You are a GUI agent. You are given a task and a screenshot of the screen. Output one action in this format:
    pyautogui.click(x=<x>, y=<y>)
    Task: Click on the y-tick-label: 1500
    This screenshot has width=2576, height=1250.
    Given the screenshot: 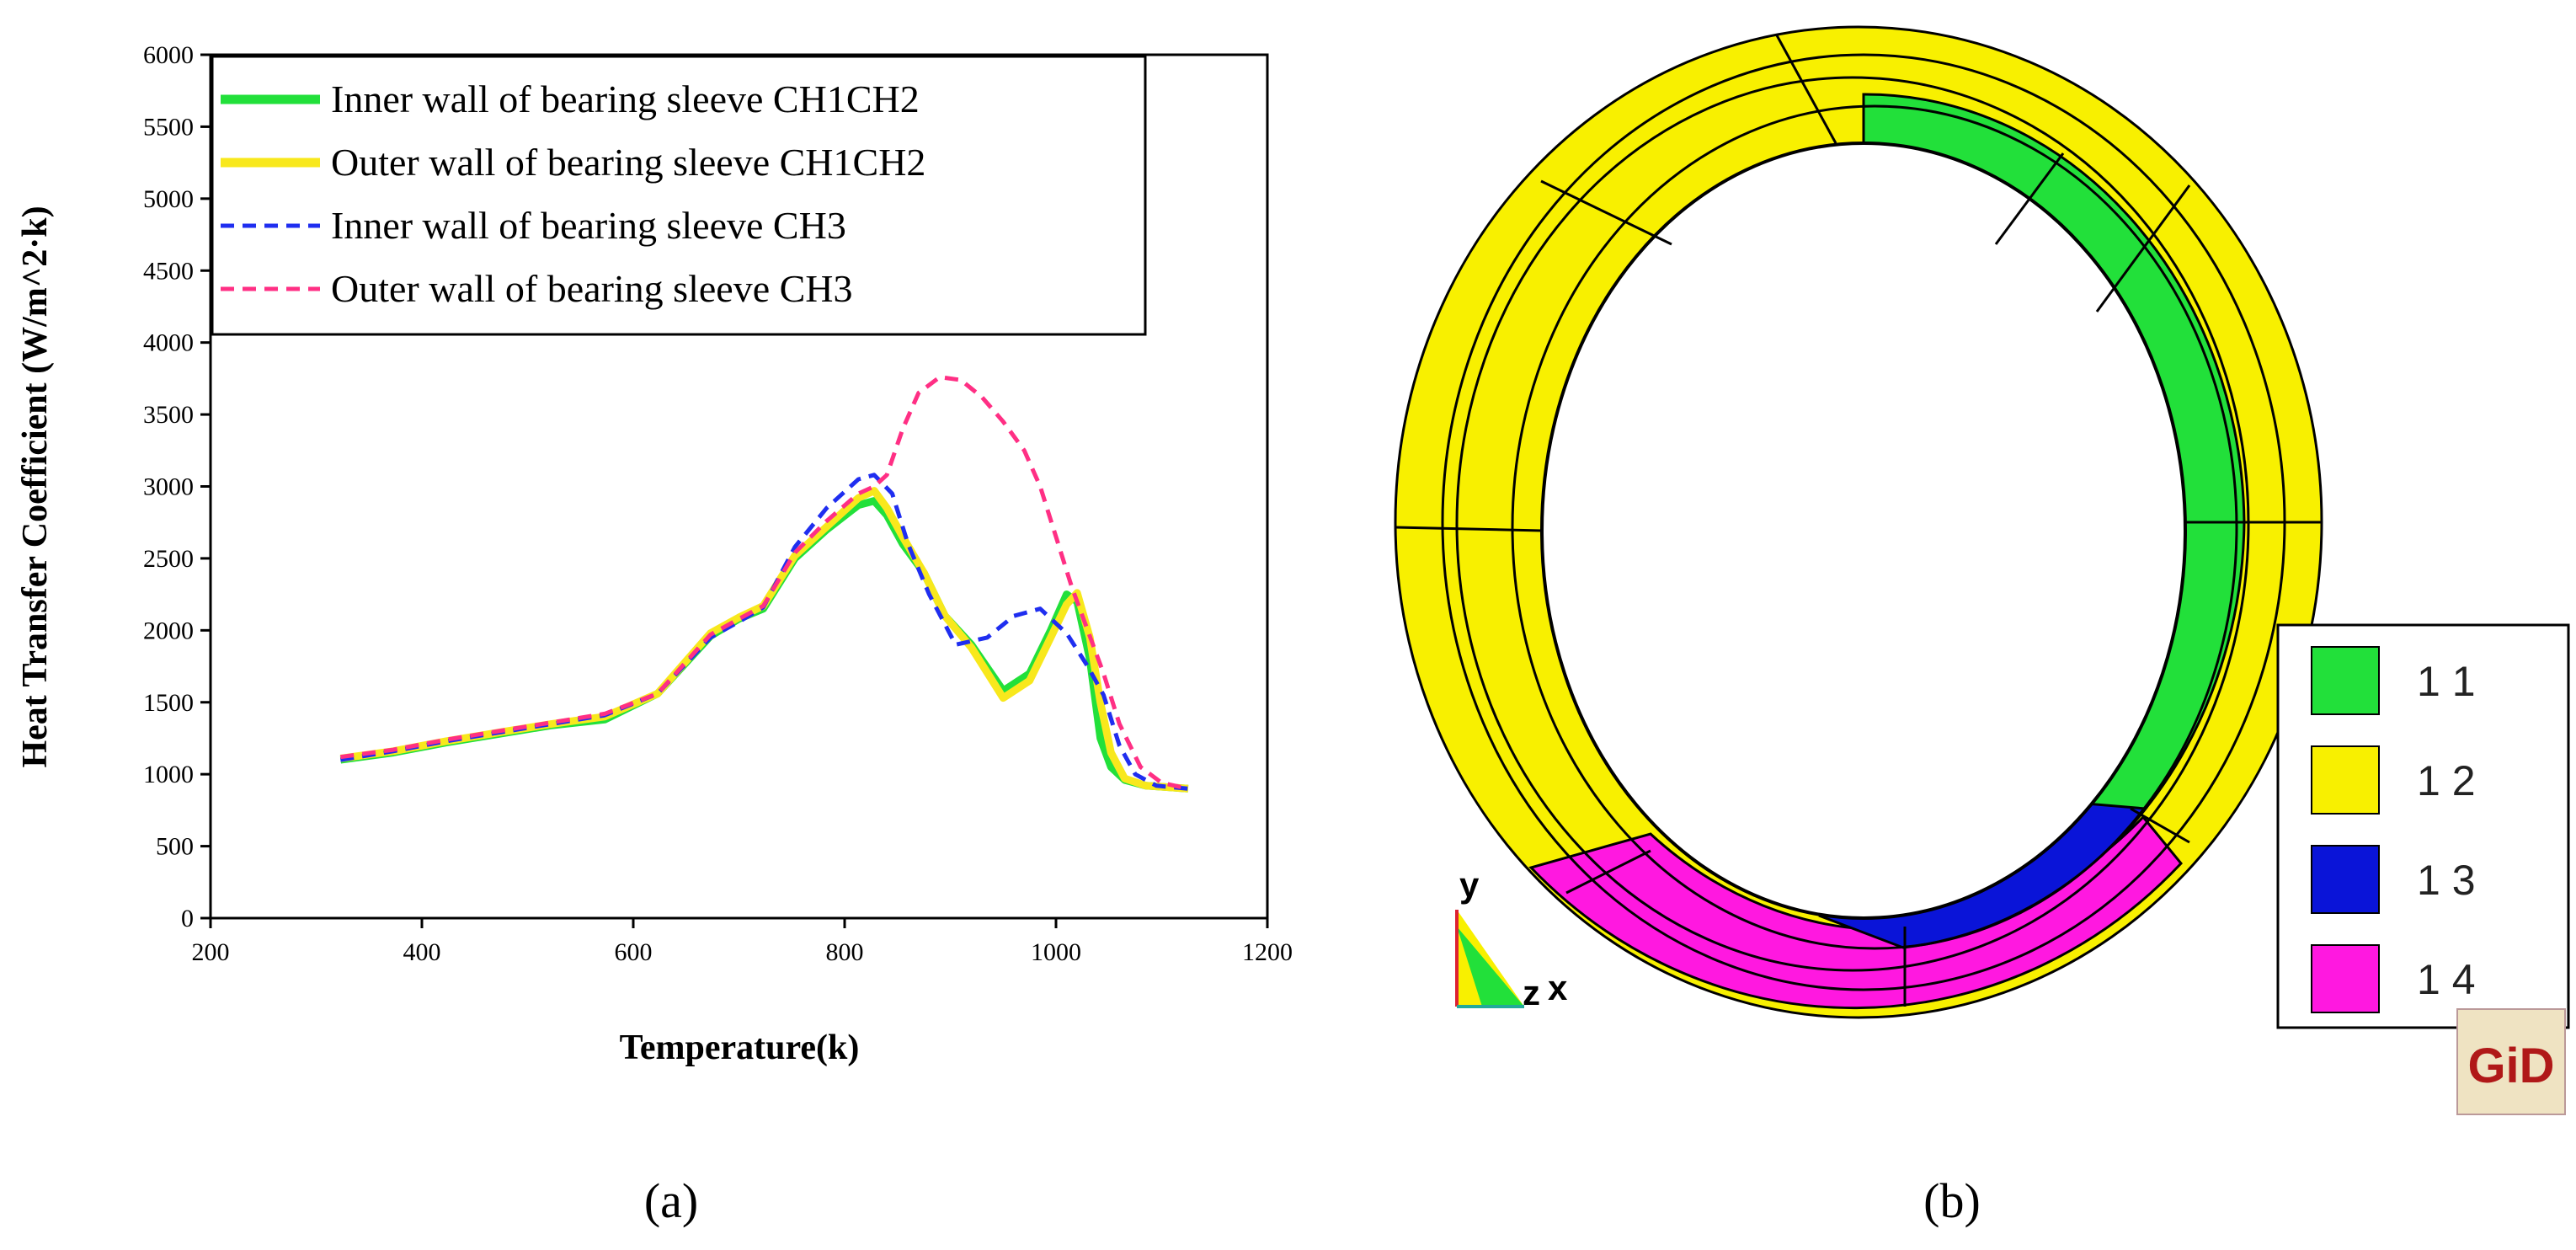 What is the action you would take?
    pyautogui.click(x=168, y=703)
    